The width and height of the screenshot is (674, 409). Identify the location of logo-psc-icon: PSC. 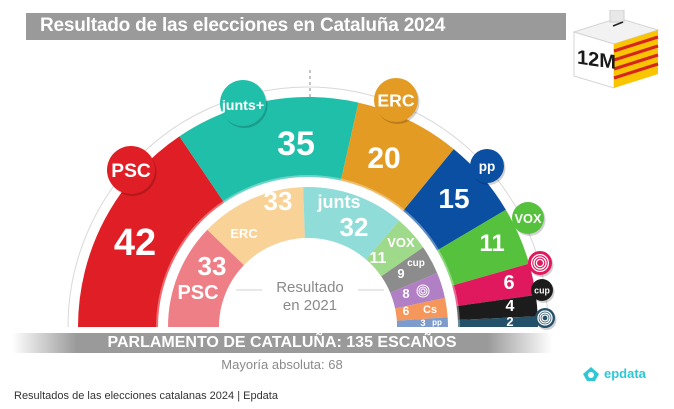
(132, 171).